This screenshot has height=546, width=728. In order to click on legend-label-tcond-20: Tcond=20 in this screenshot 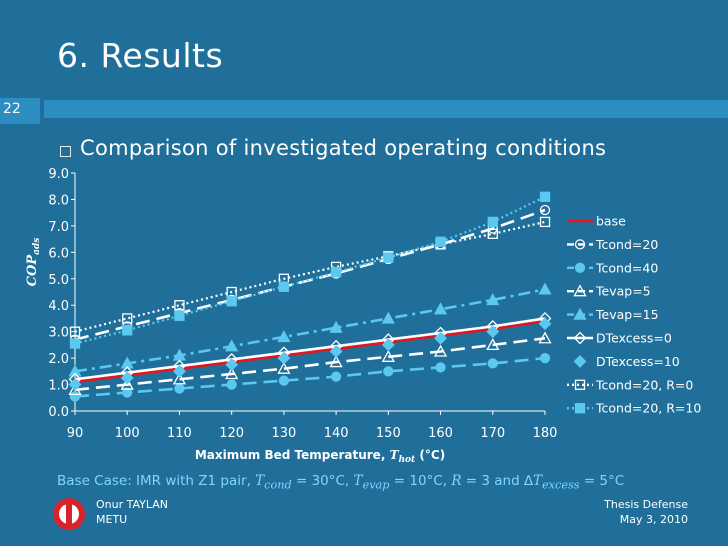, I will do `click(626, 244)`.